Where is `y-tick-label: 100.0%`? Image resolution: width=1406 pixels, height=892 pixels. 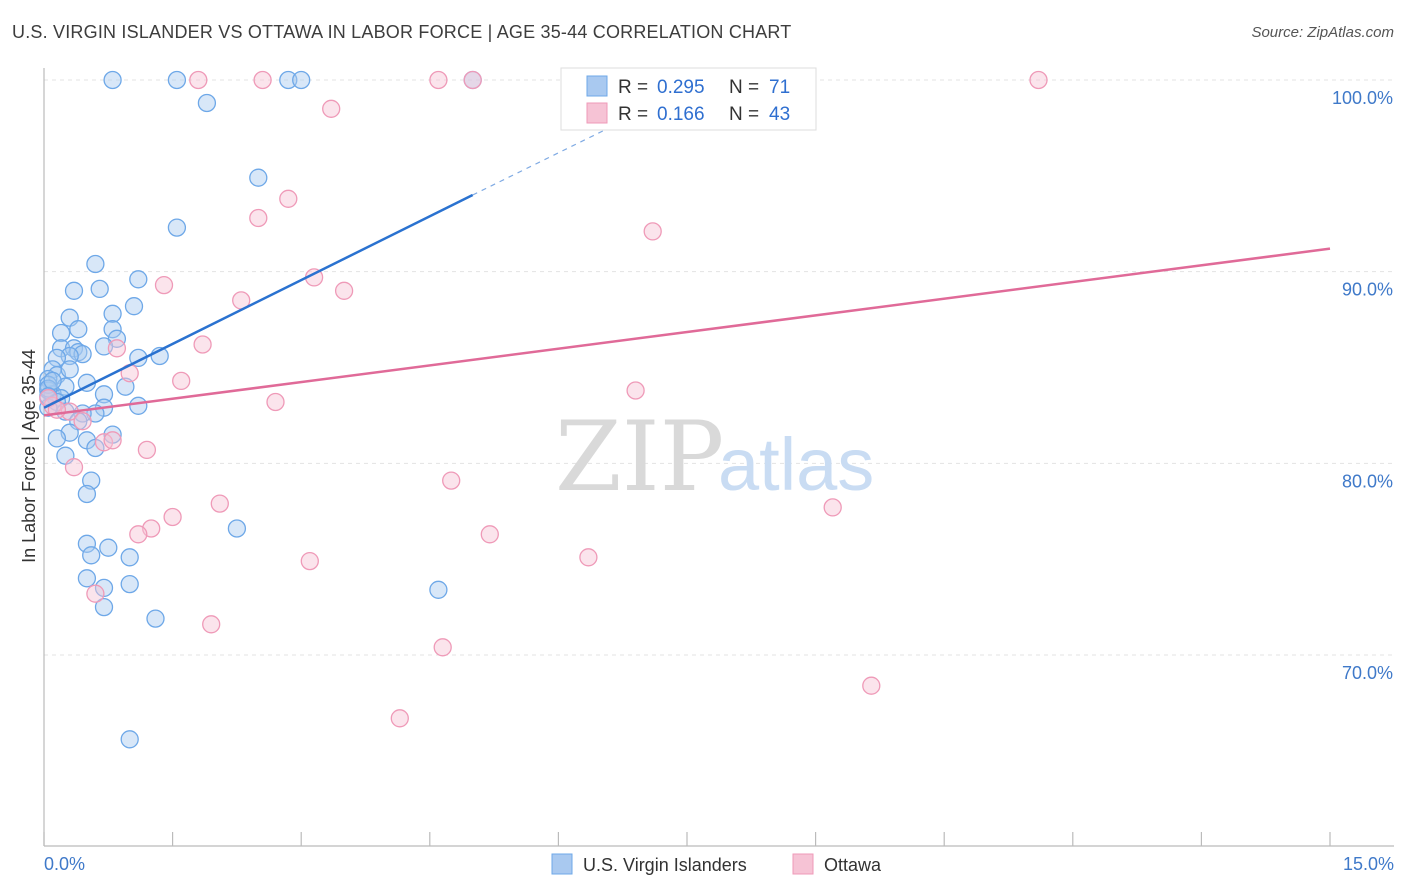
y-tick-label: 100.0% is located at coordinates (1362, 98).